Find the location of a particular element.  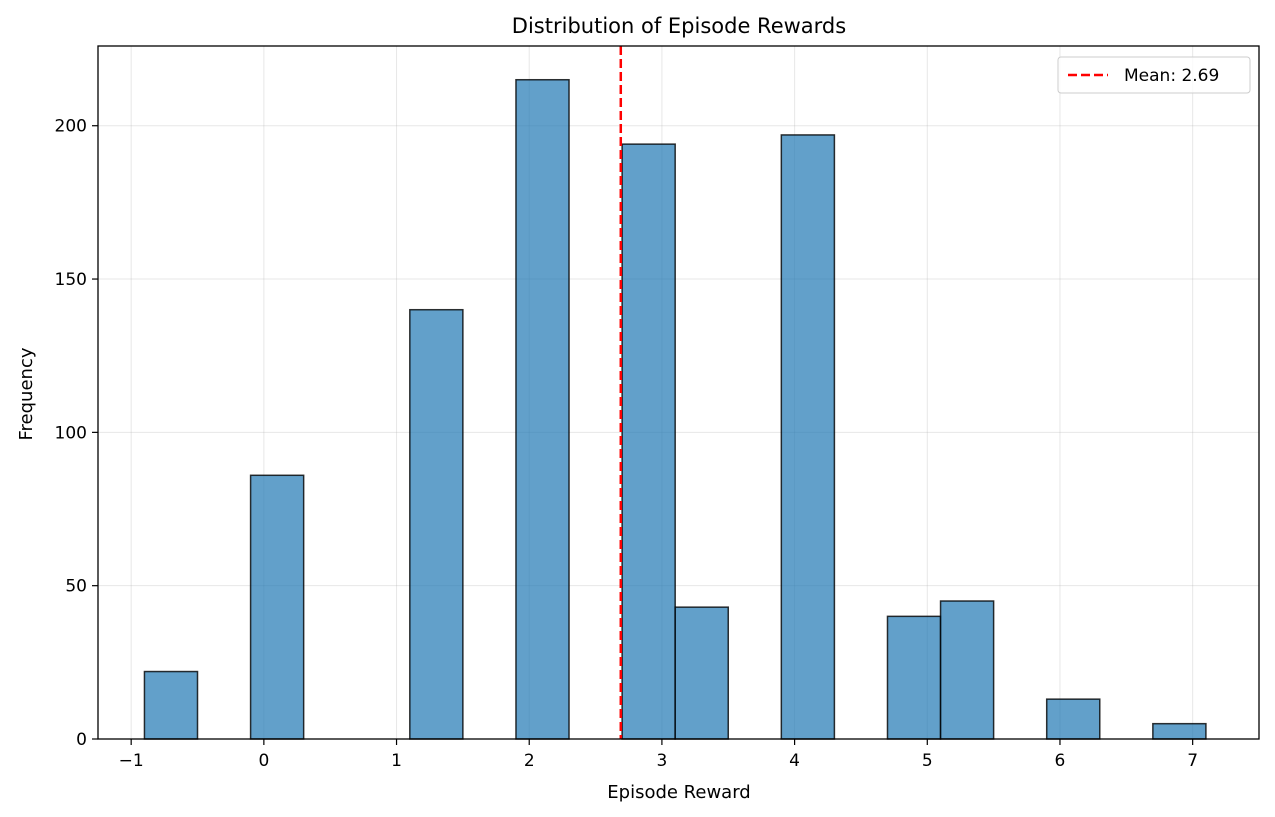

chart-title: Distribution of Episode Rewards is located at coordinates (679, 26).